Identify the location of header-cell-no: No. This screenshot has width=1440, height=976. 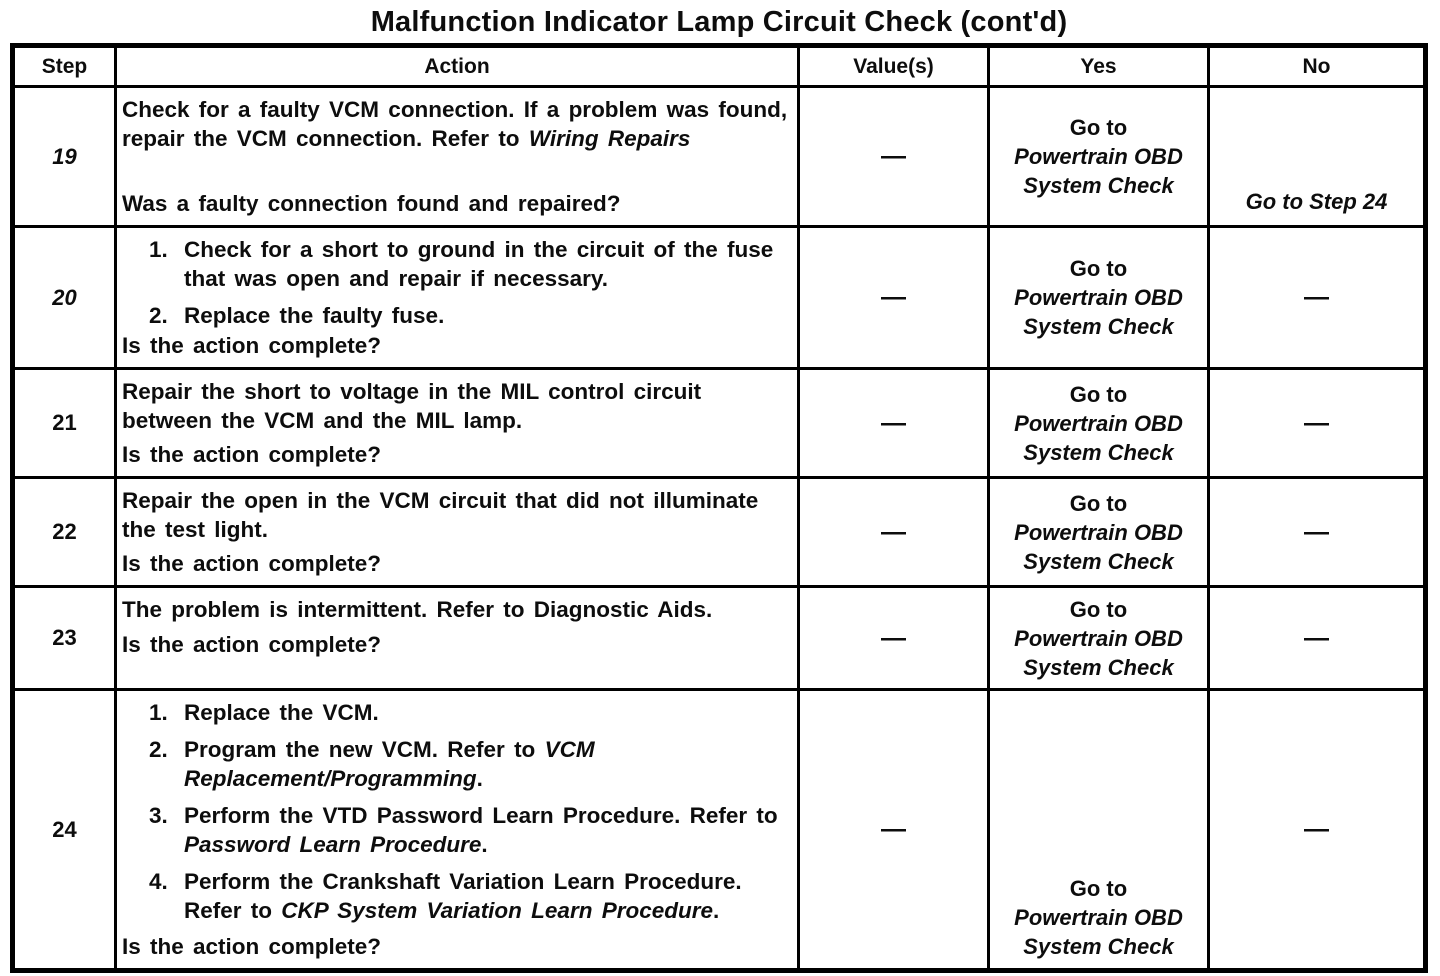
(1316, 66).